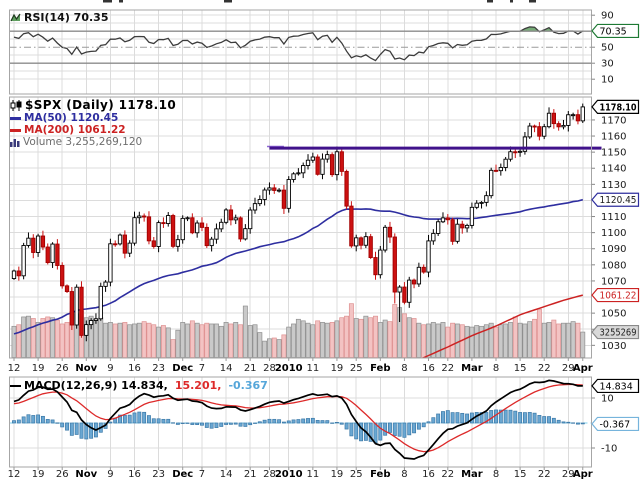 The width and height of the screenshot is (640, 489). What do you see at coordinates (529, 29) in the screenshot?
I see `rsi-overbought-fill` at bounding box center [529, 29].